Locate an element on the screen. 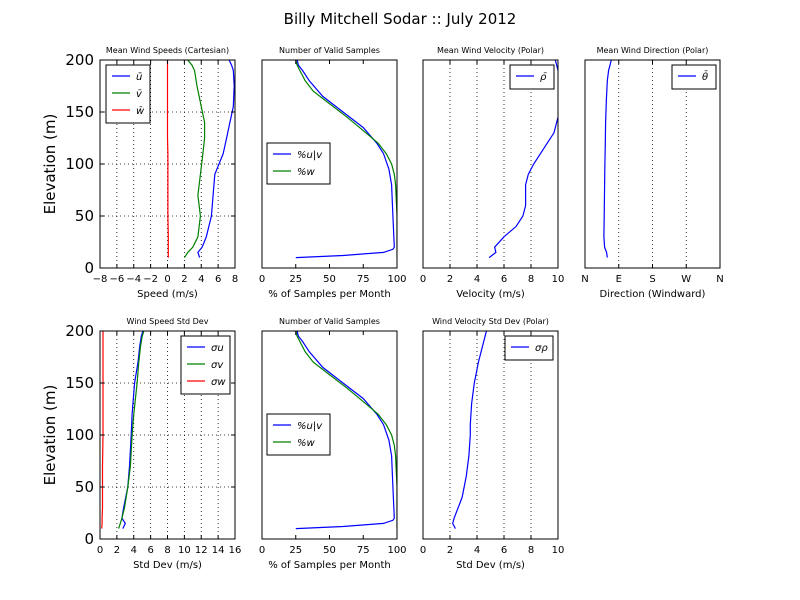 The height and width of the screenshot is (600, 800). panel-title: Mean Wind Velocity (Polar) is located at coordinates (490, 50).